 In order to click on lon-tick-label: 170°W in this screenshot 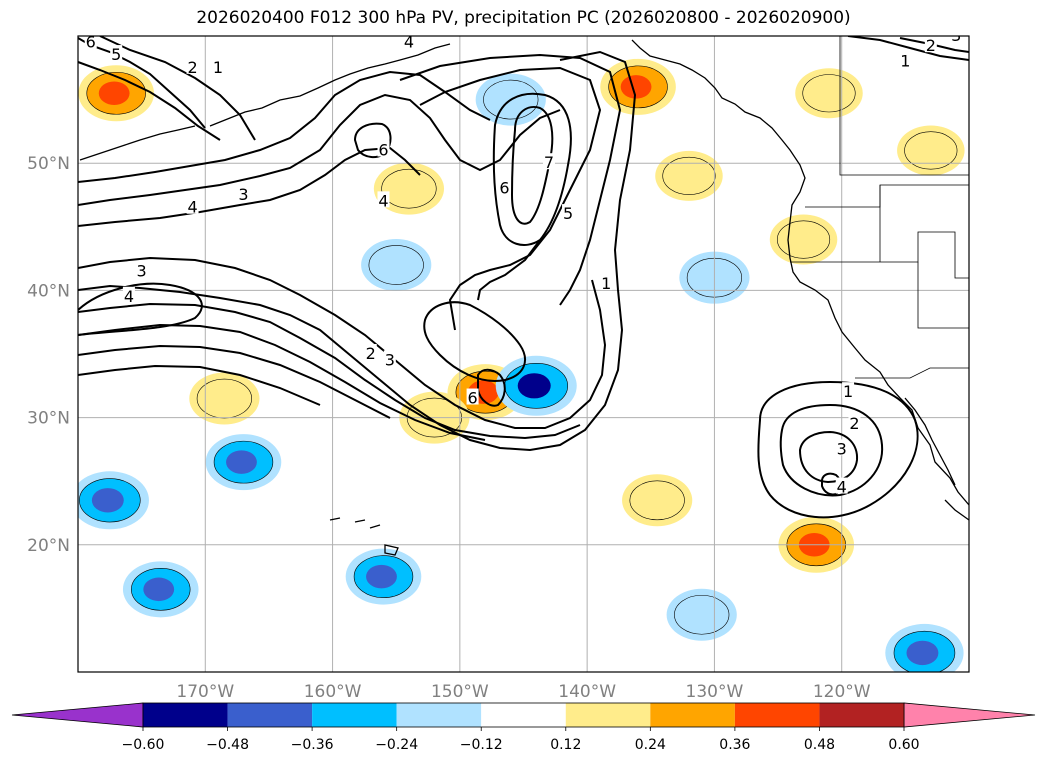, I will do `click(205, 692)`.